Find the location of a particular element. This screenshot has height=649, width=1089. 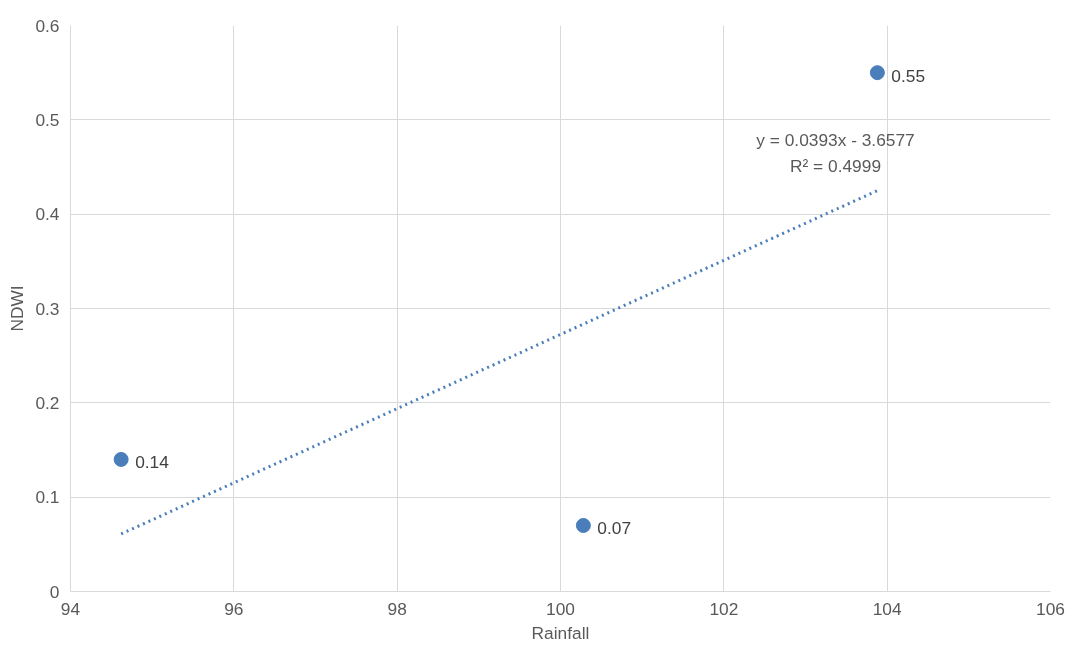

y-tick-label: 0 is located at coordinates (54, 591).